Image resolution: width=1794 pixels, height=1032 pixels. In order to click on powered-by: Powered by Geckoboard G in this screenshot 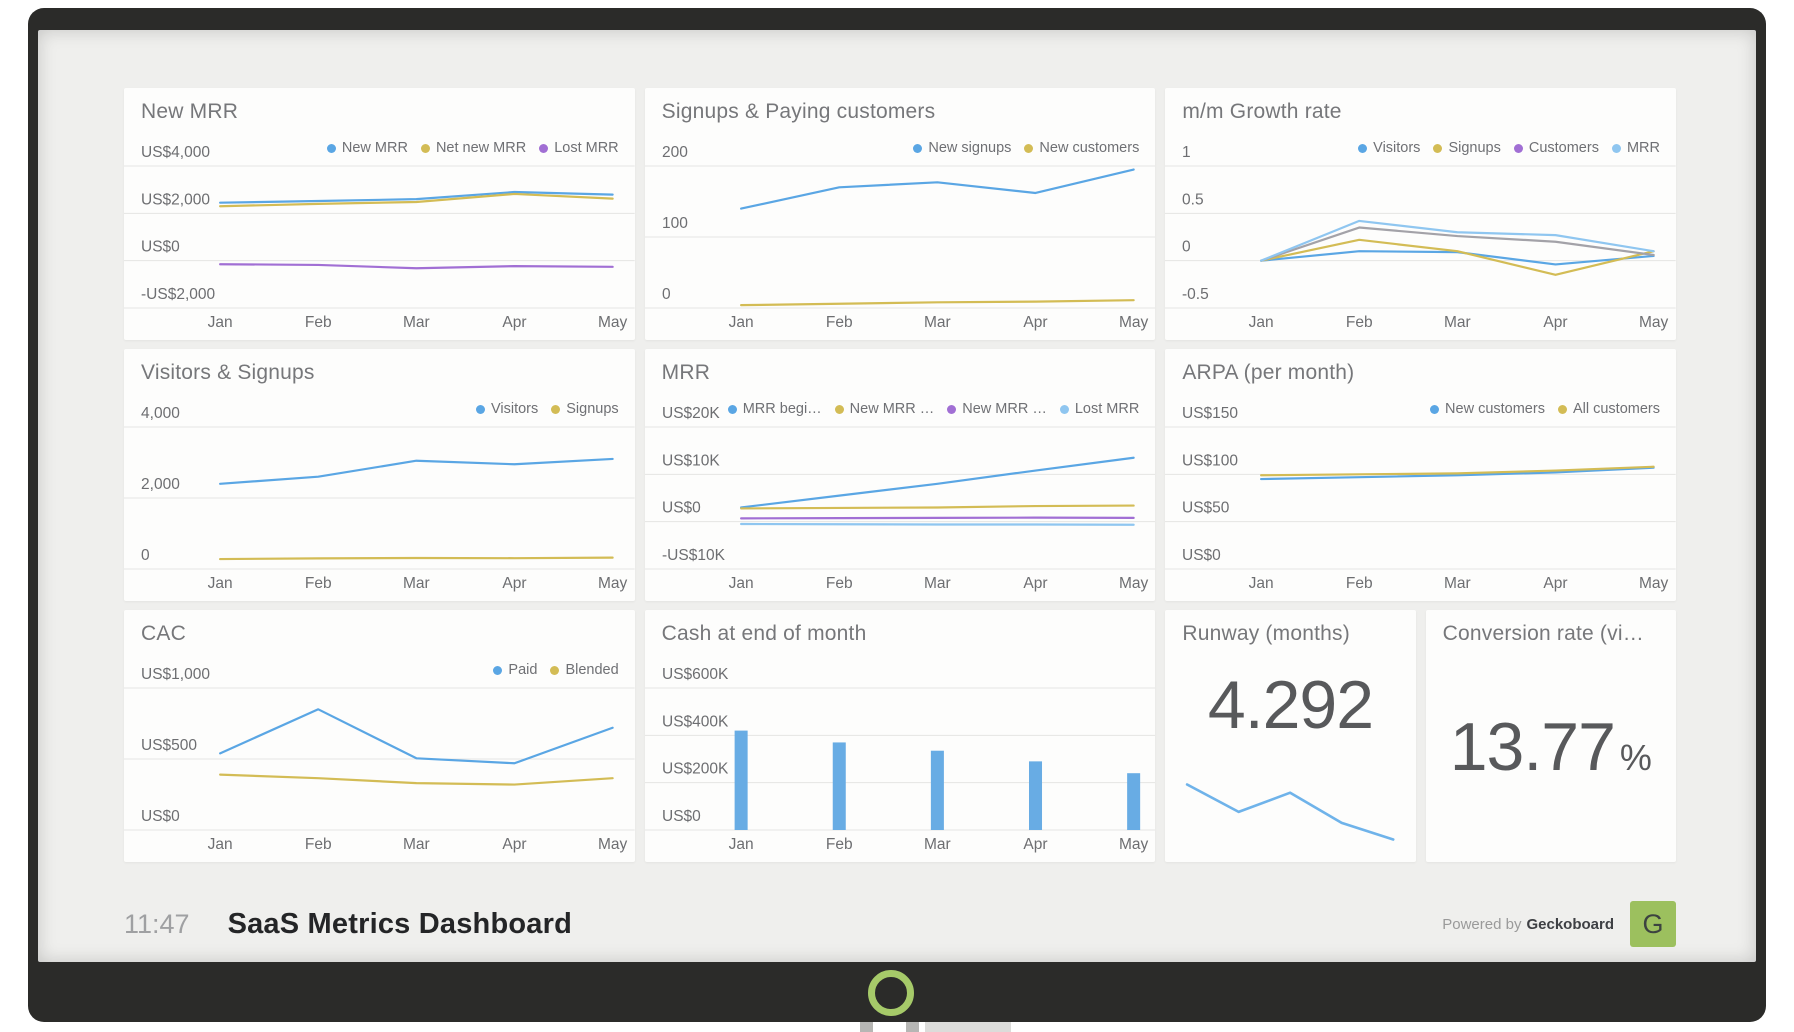, I will do `click(1559, 924)`.